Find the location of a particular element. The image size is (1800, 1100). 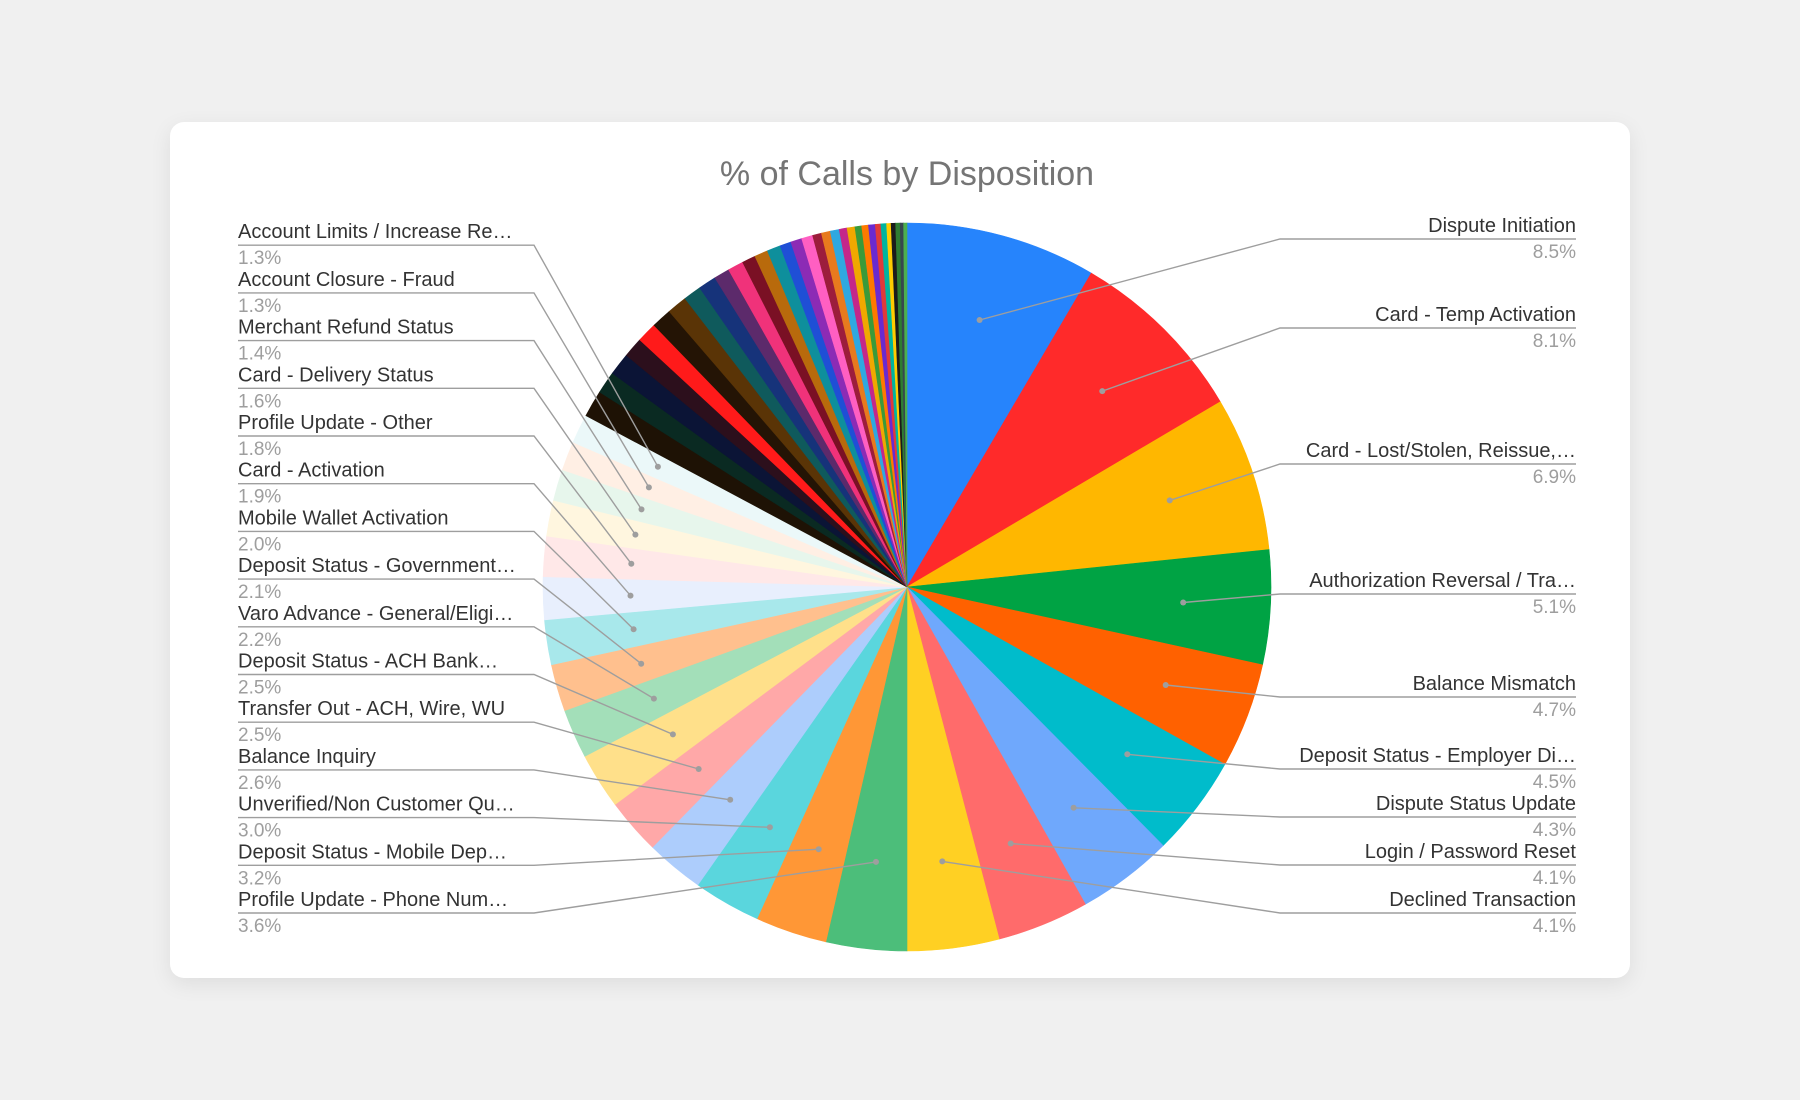

slice-value-7: 4.1% is located at coordinates (1554, 878).